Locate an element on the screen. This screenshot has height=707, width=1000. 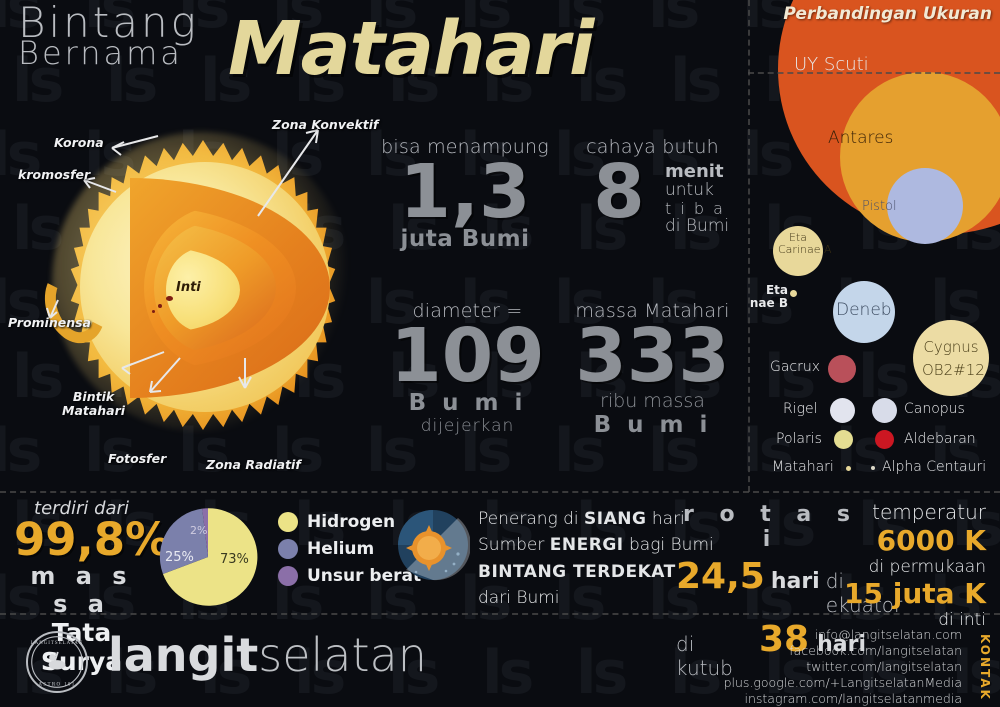
composition-pie-chart: 73% 25% 2% is located at coordinates (208, 557).